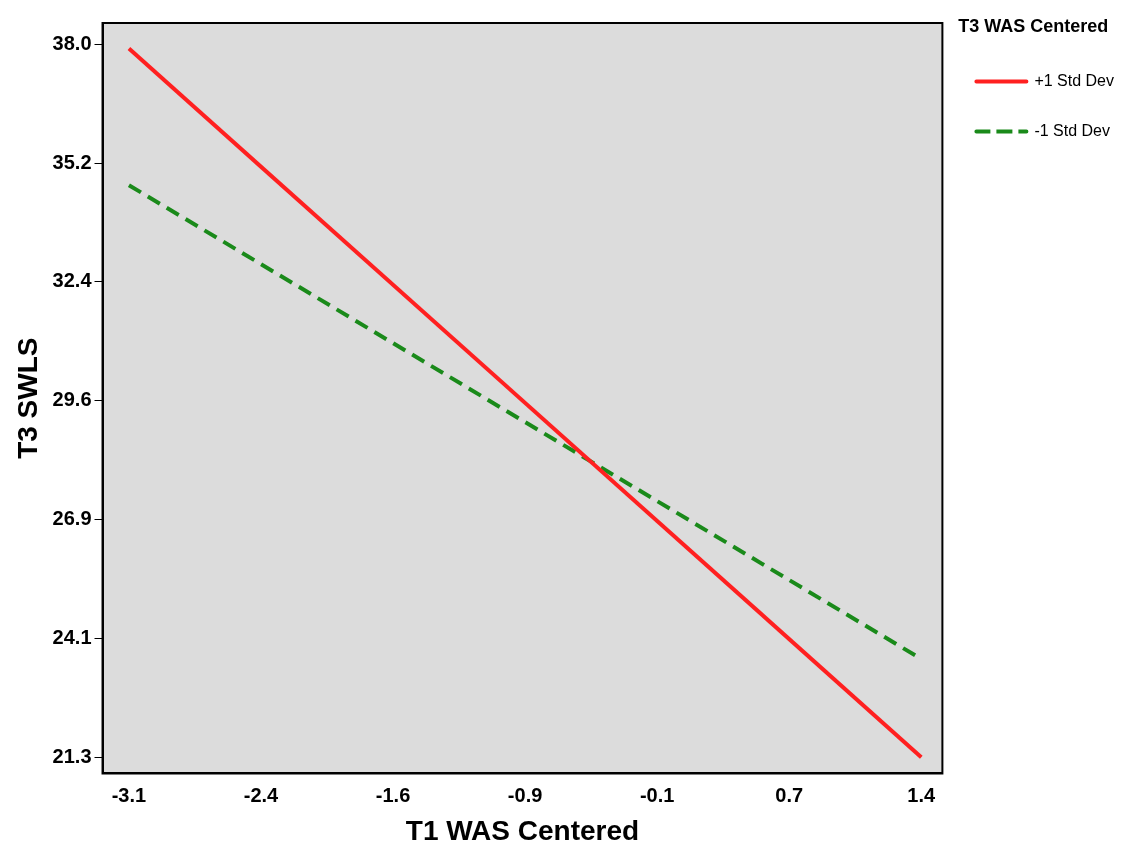 Image resolution: width=1140 pixels, height=863 pixels. I want to click on y-tick-label: 21.3, so click(72, 755).